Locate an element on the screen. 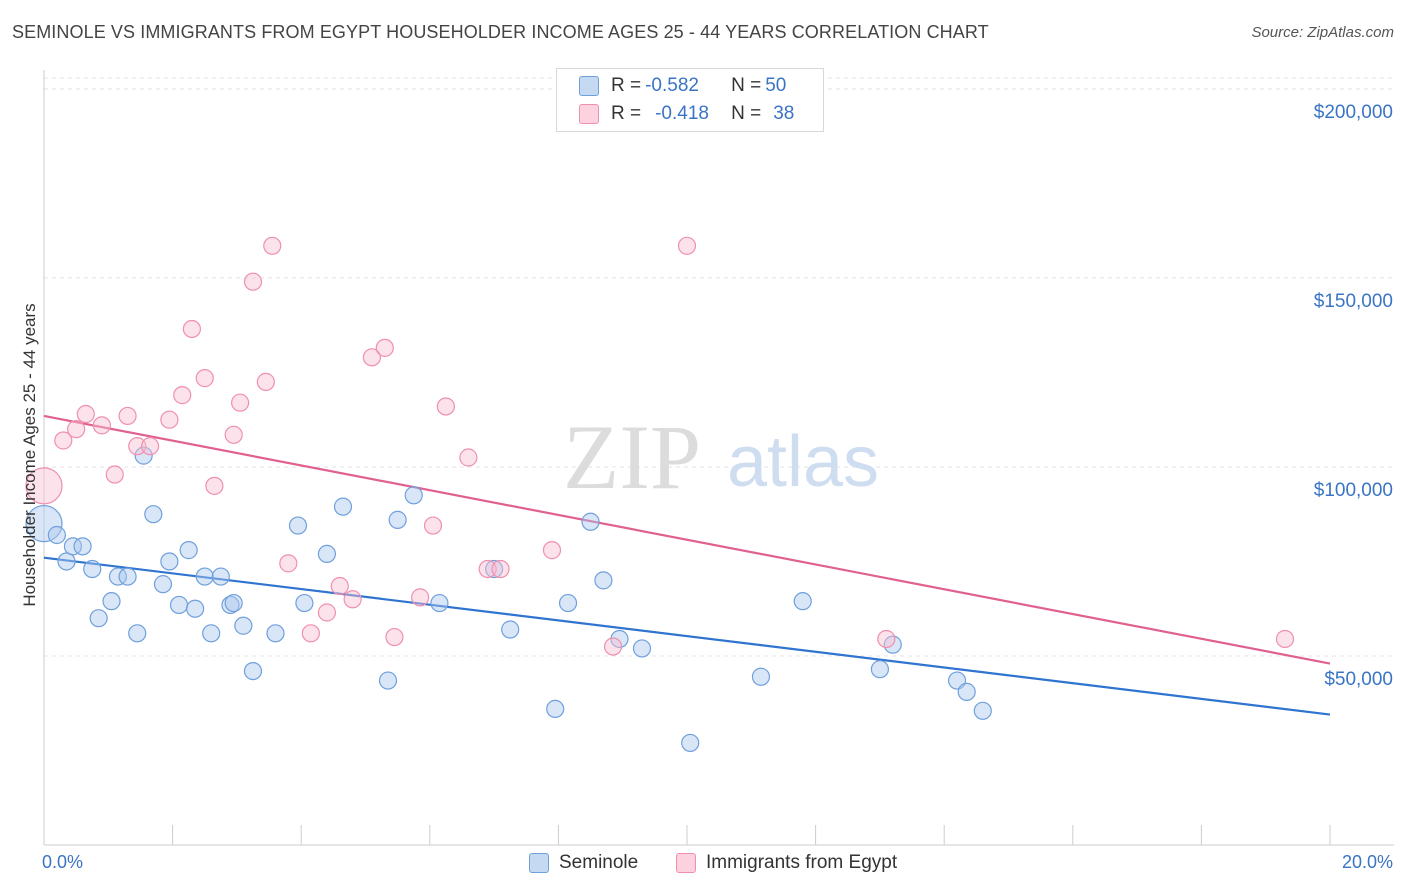  legend-label: Seminole is located at coordinates (599, 862).